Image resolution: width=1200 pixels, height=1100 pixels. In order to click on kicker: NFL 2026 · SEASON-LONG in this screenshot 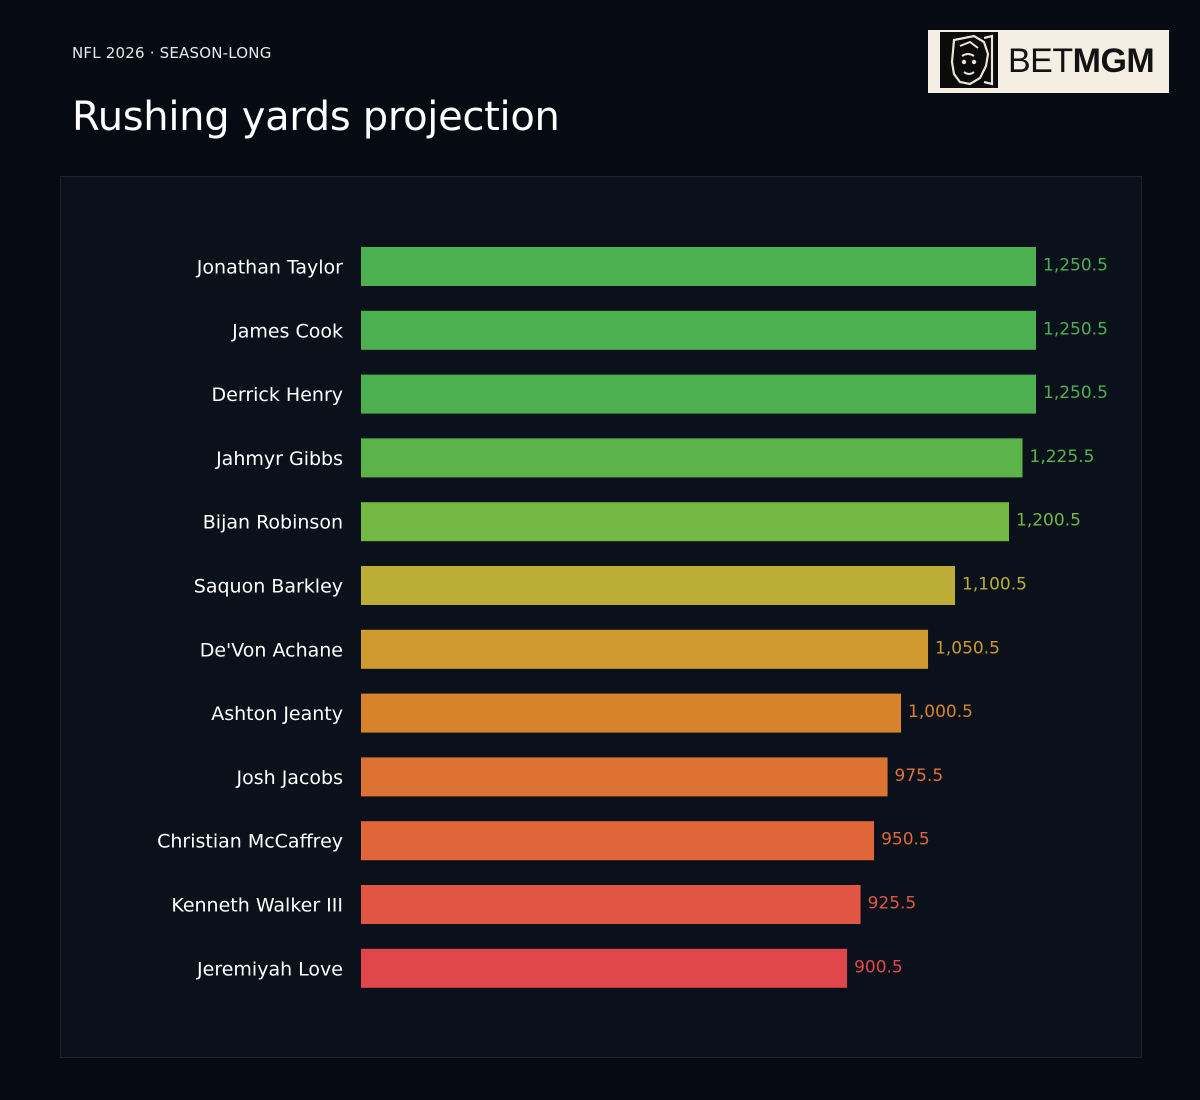, I will do `click(172, 53)`.